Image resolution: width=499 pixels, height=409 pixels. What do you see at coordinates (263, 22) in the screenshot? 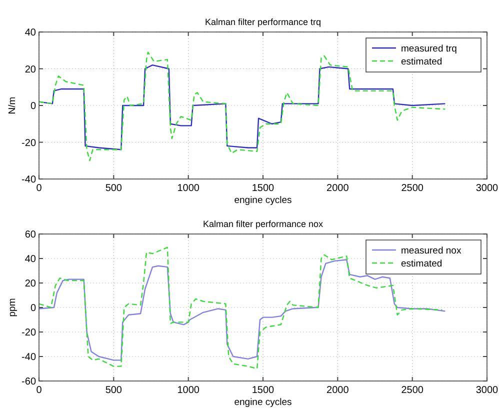
I see `chart-title: Kalman filter performance trq` at bounding box center [263, 22].